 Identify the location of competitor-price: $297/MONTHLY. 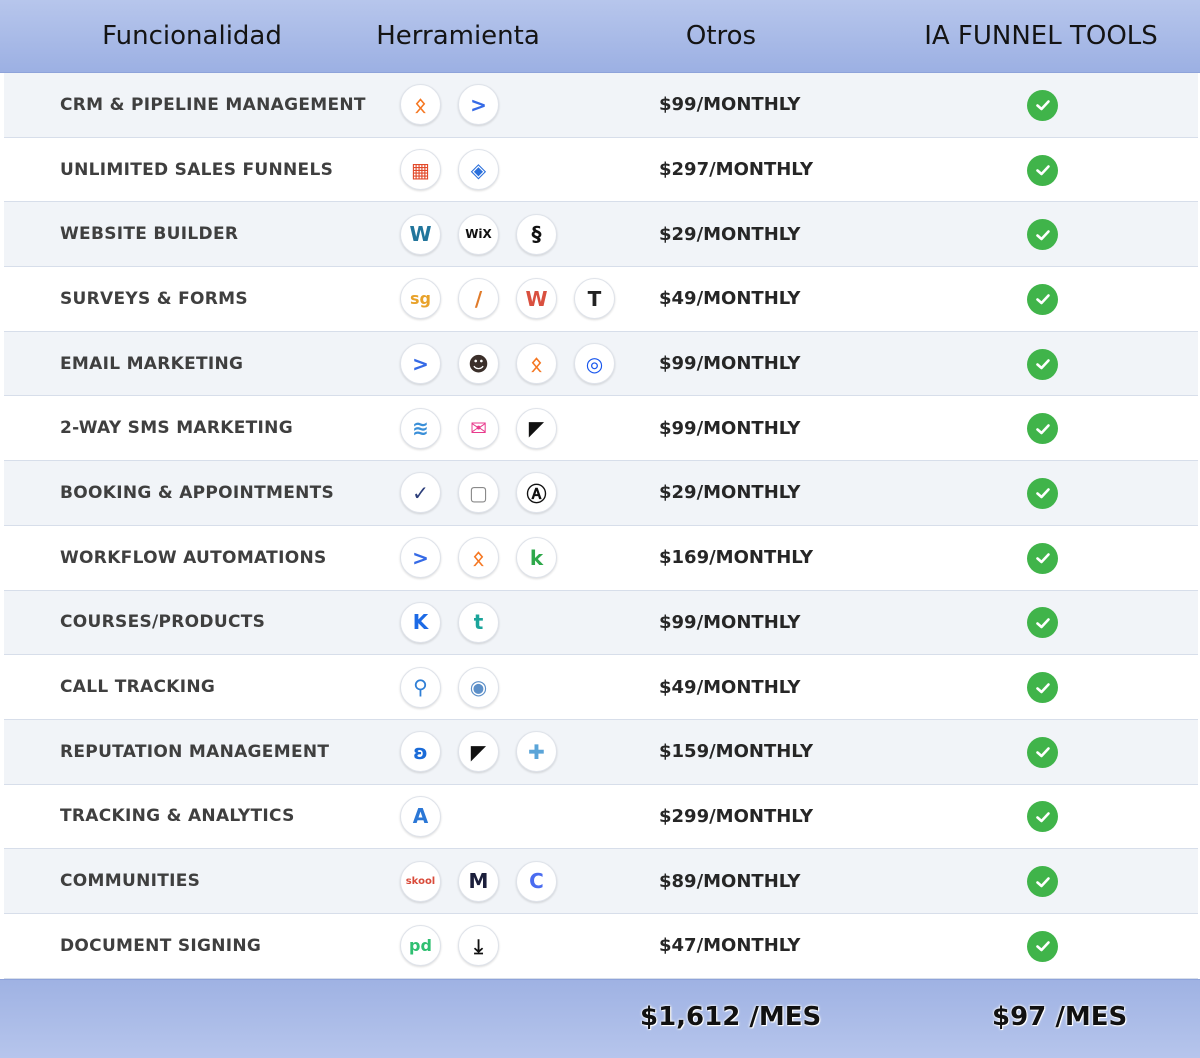
(736, 170).